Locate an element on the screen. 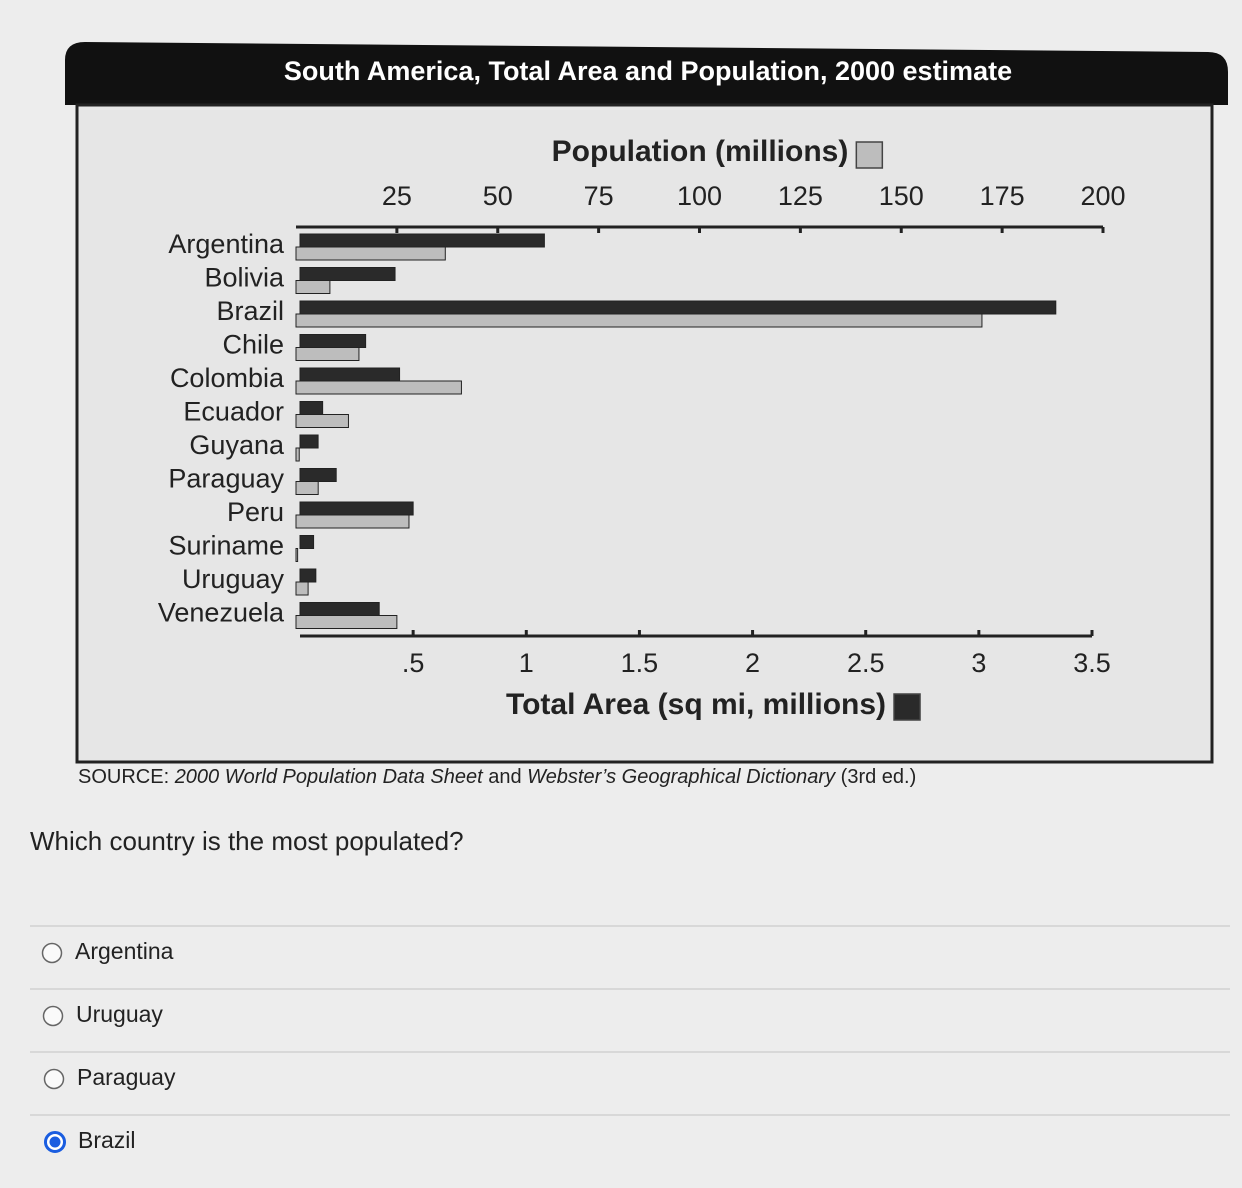 This screenshot has height=1188, width=1242. category-label: Brazil is located at coordinates (250, 311).